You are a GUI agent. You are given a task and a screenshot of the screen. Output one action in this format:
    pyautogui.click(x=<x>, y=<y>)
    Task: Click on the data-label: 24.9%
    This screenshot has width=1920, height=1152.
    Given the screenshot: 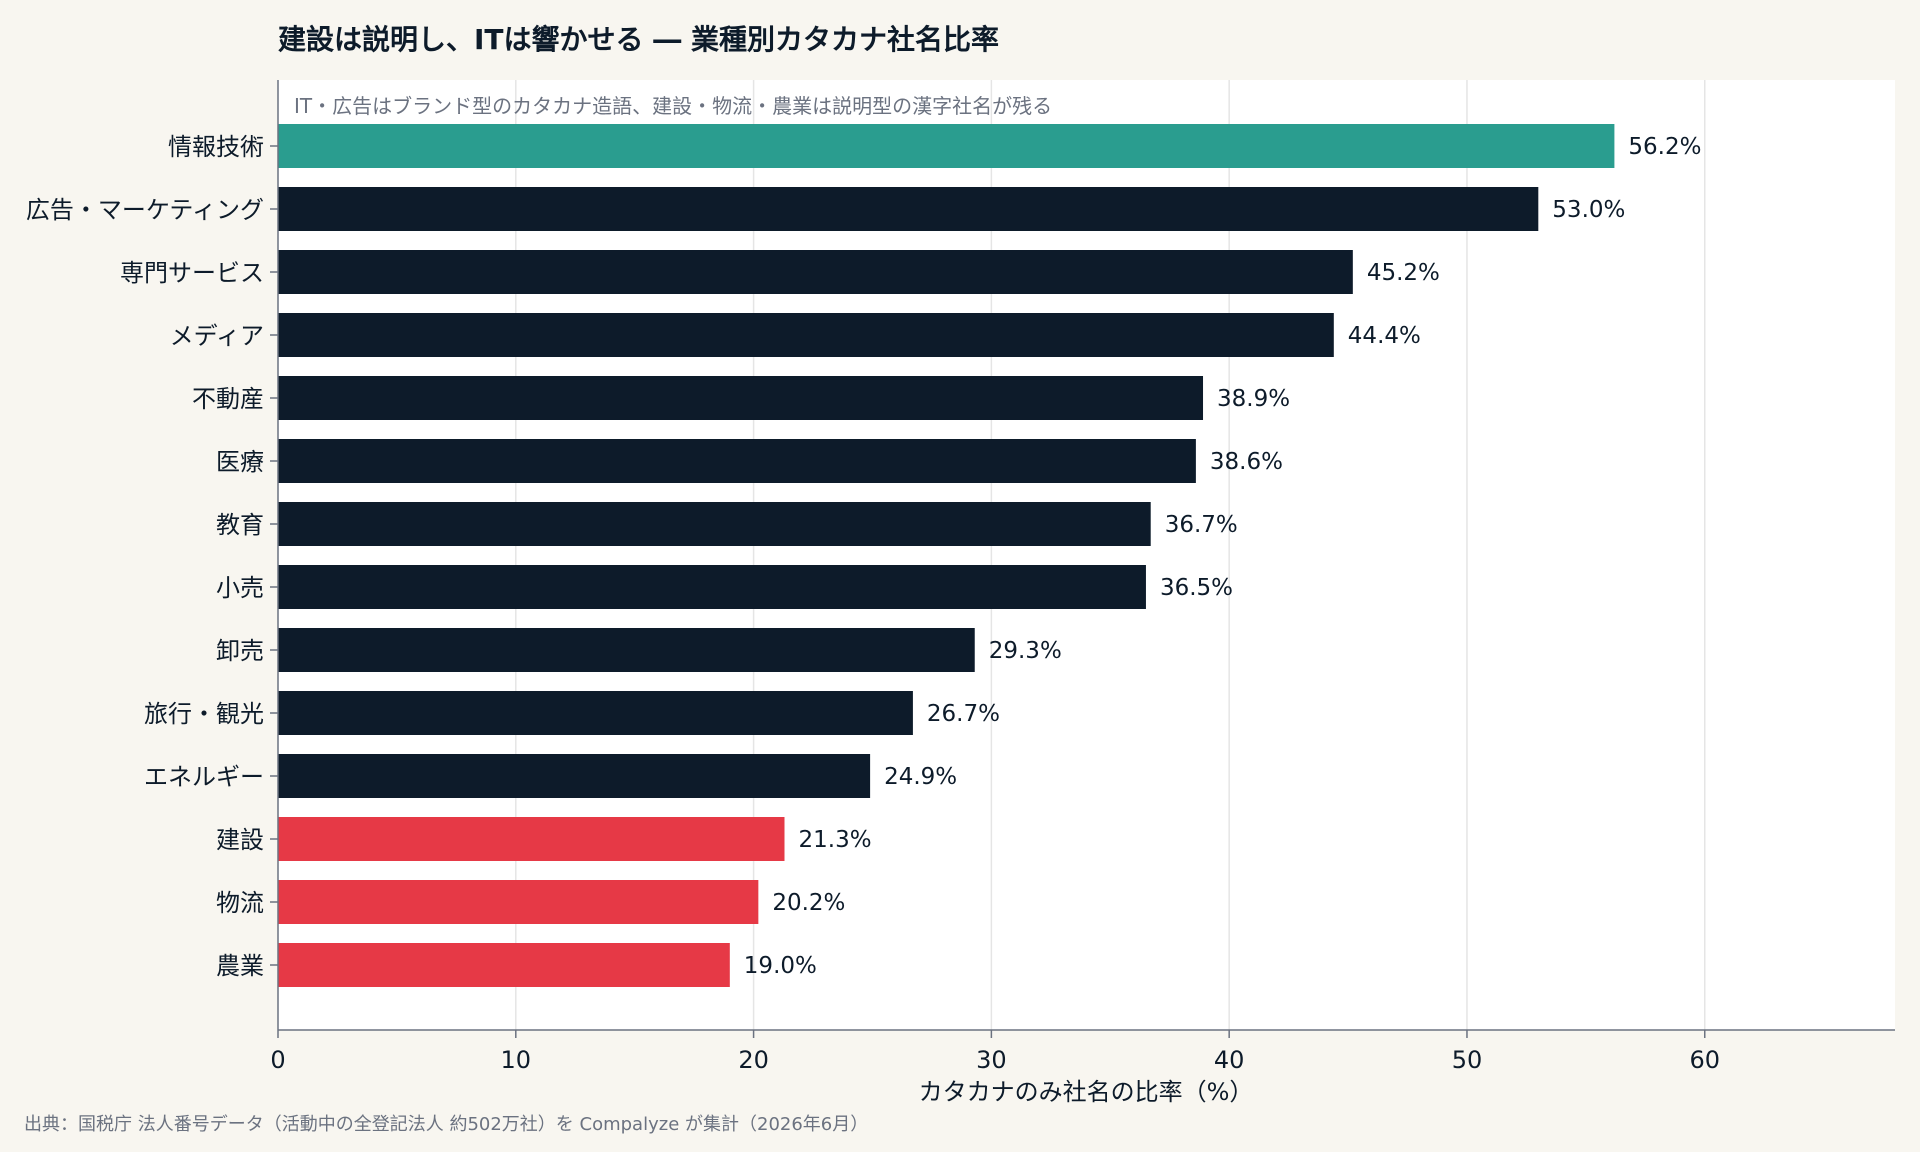 What is the action you would take?
    pyautogui.click(x=920, y=777)
    